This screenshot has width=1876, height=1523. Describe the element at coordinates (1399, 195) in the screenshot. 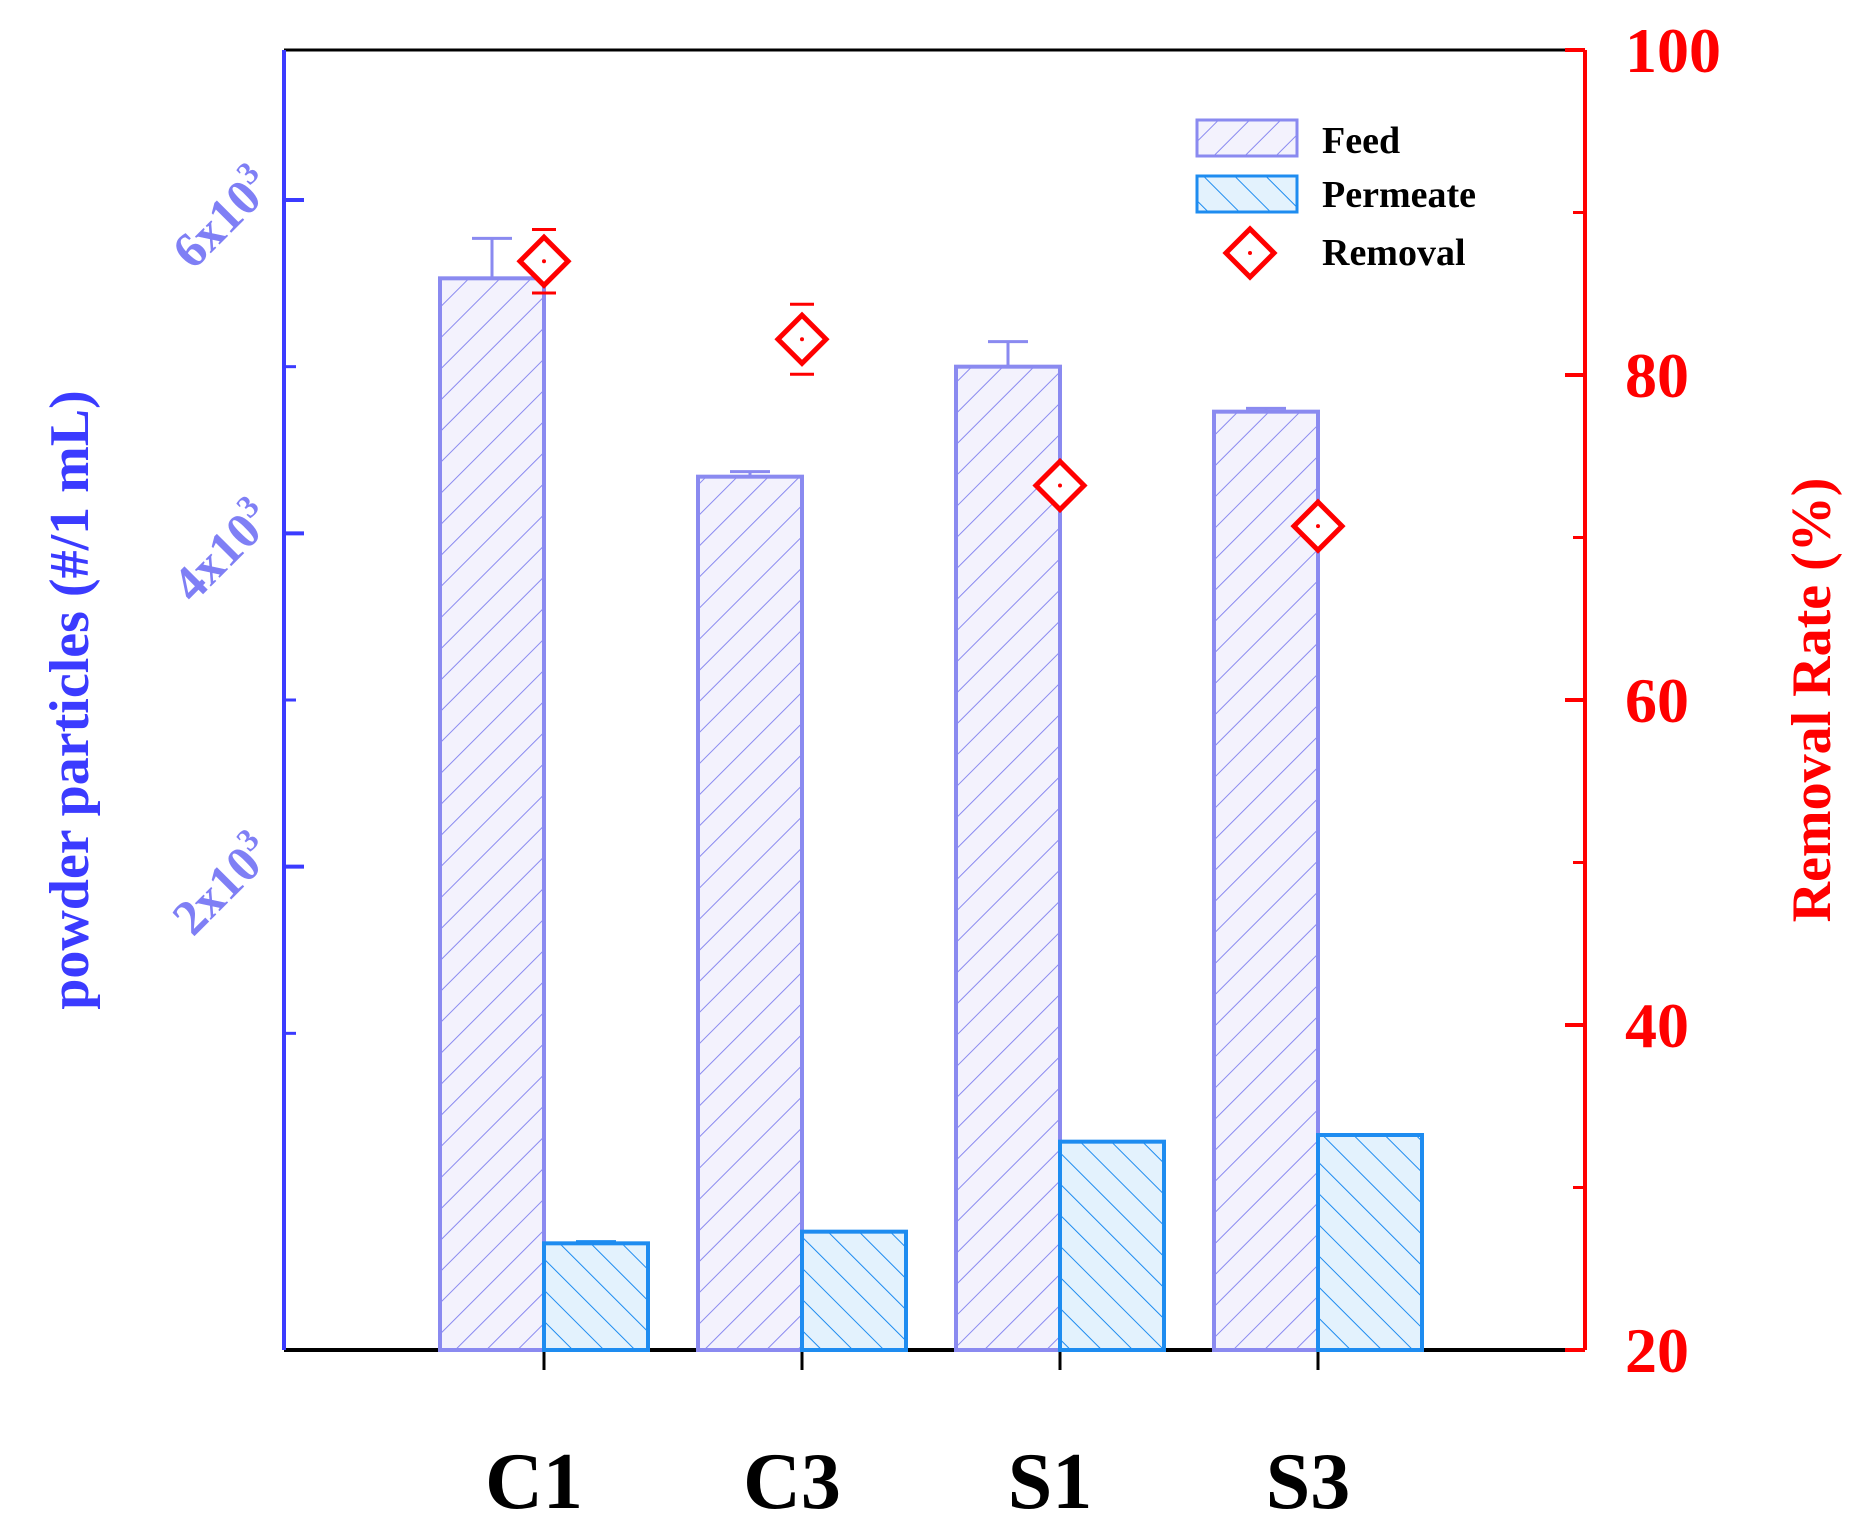

I see `legend-label-permeate: Permeate` at that location.